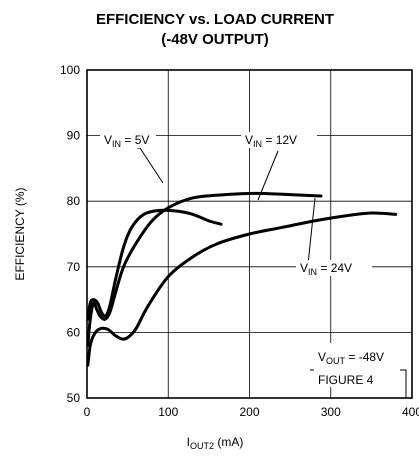 The width and height of the screenshot is (419, 457). What do you see at coordinates (20, 233) in the screenshot?
I see `y-axis-label: EFFICIENCY (%)` at bounding box center [20, 233].